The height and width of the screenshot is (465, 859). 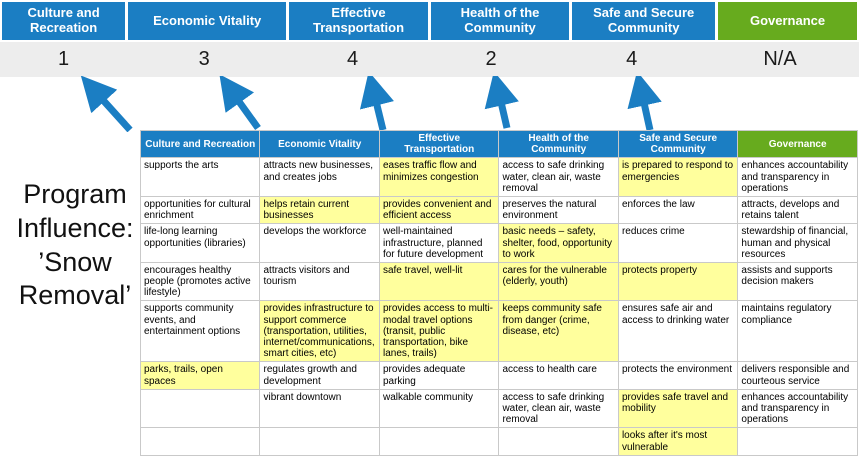 I want to click on score-cell-3: 2, so click(x=491, y=59).